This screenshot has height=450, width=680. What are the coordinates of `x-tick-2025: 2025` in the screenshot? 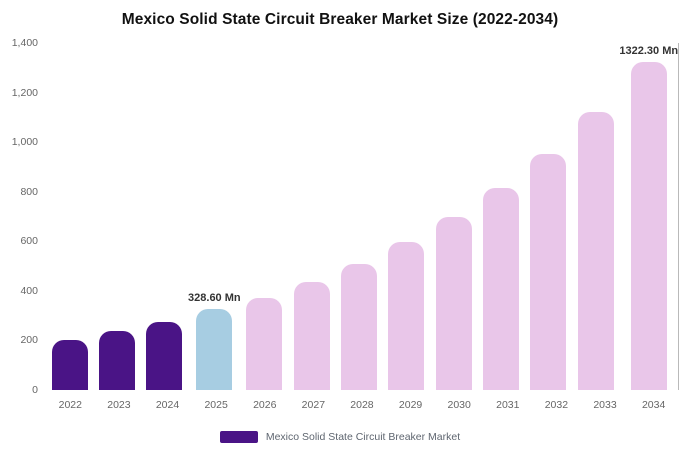 It's located at (216, 405).